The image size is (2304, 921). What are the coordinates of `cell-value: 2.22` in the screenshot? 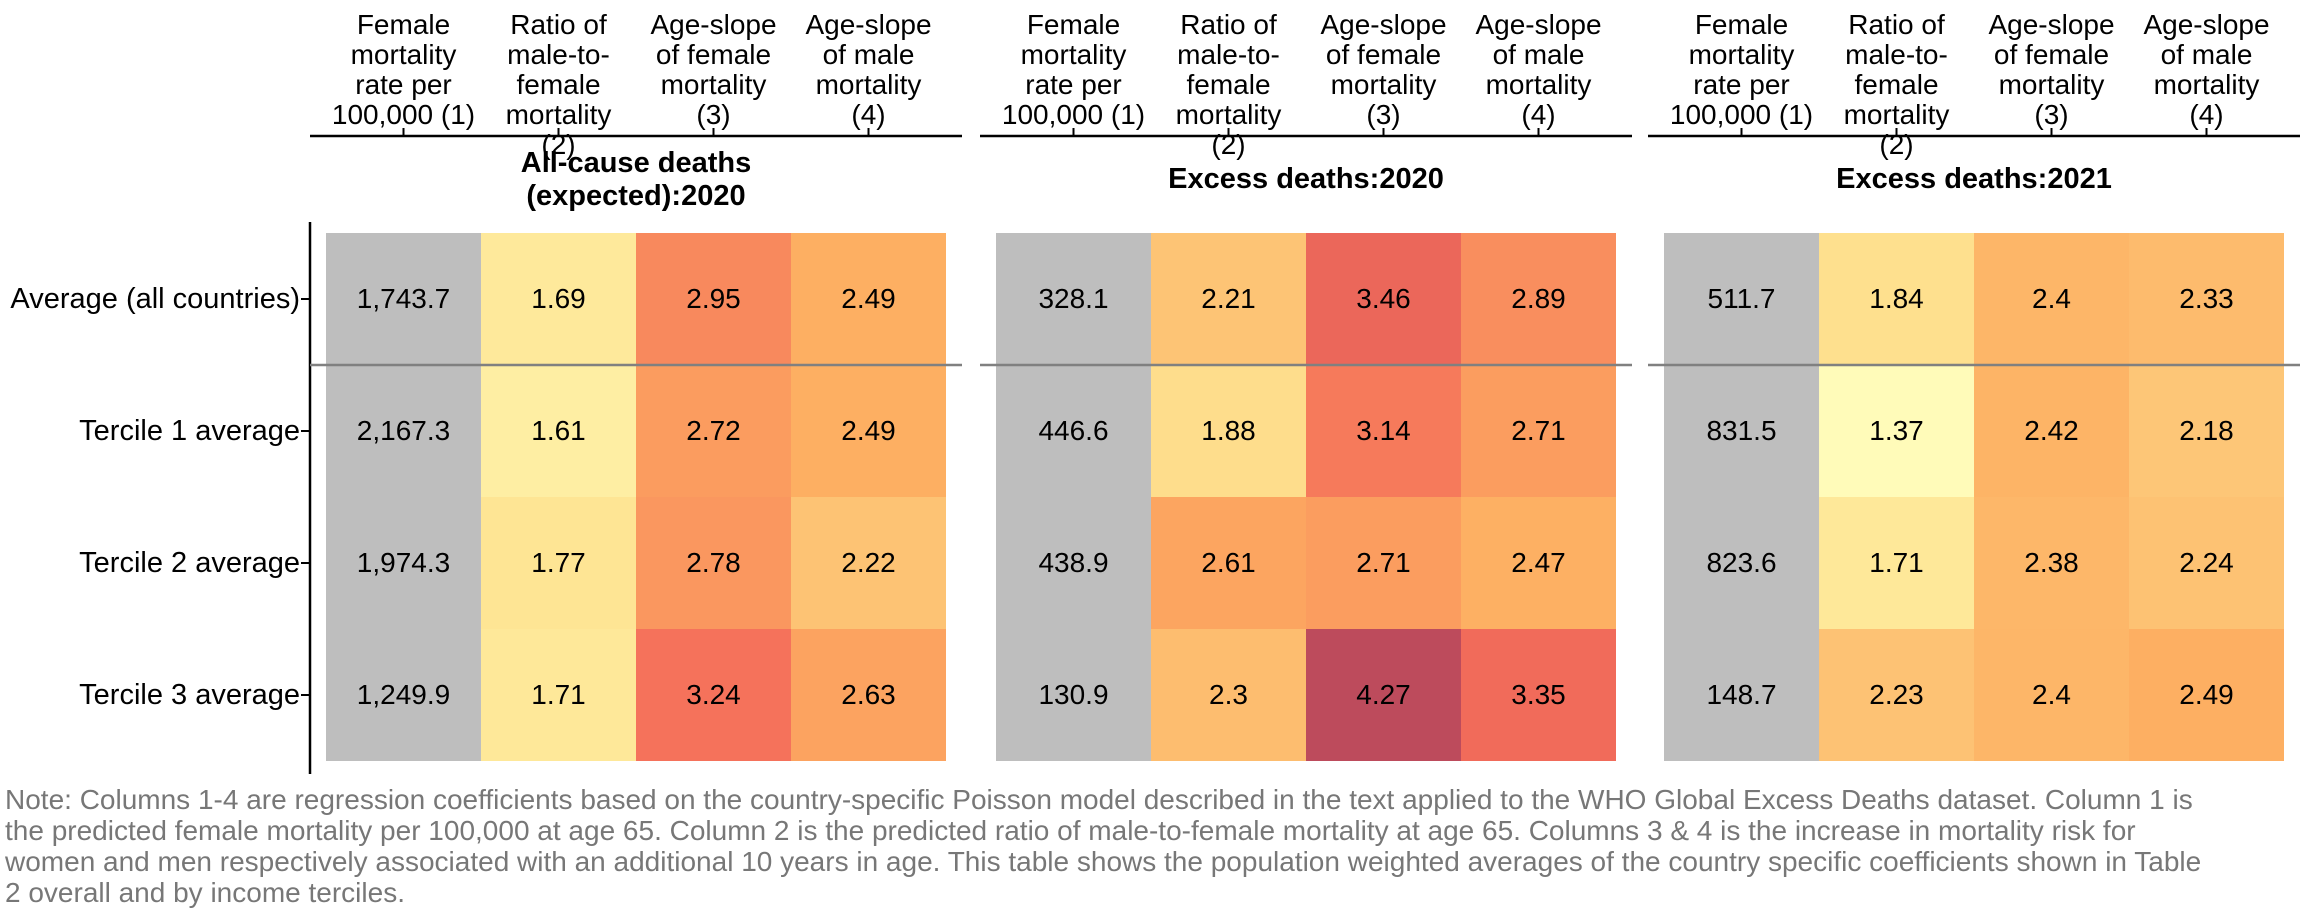 It's located at (868, 562).